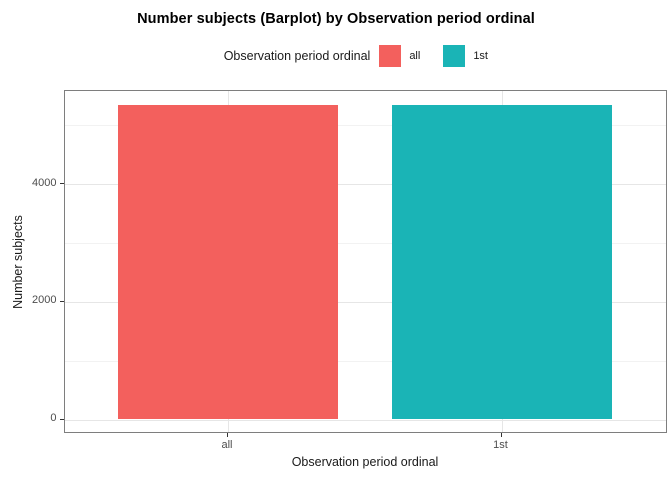 This screenshot has height=480, width=672. What do you see at coordinates (18, 262) in the screenshot?
I see `y-axis-title: Number subjects` at bounding box center [18, 262].